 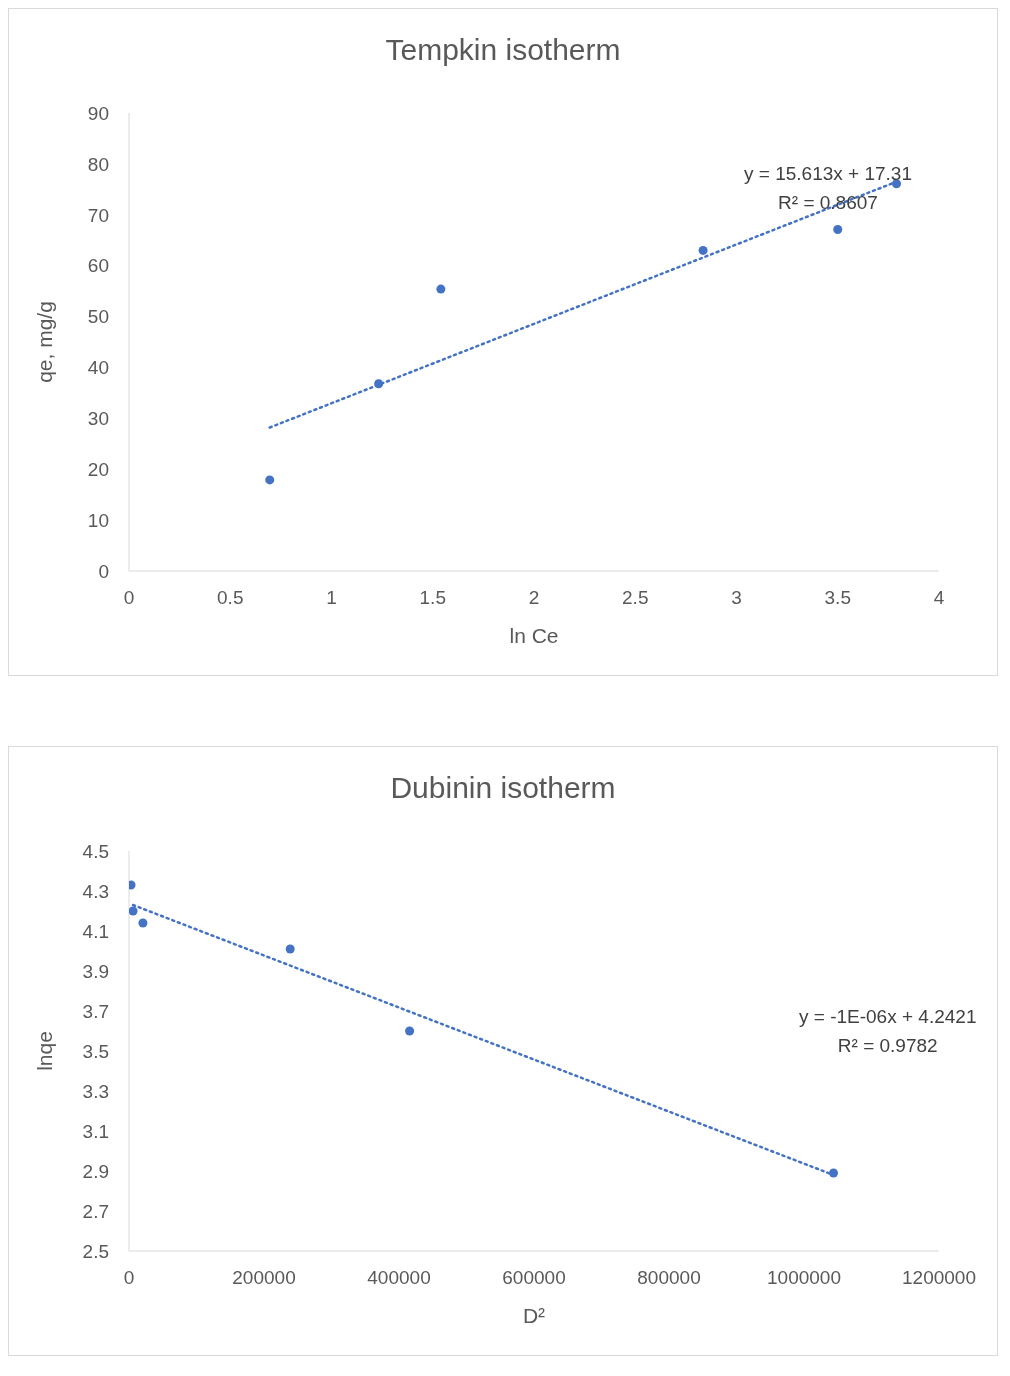 I want to click on x-tick-label: 1200000, so click(x=939, y=1278).